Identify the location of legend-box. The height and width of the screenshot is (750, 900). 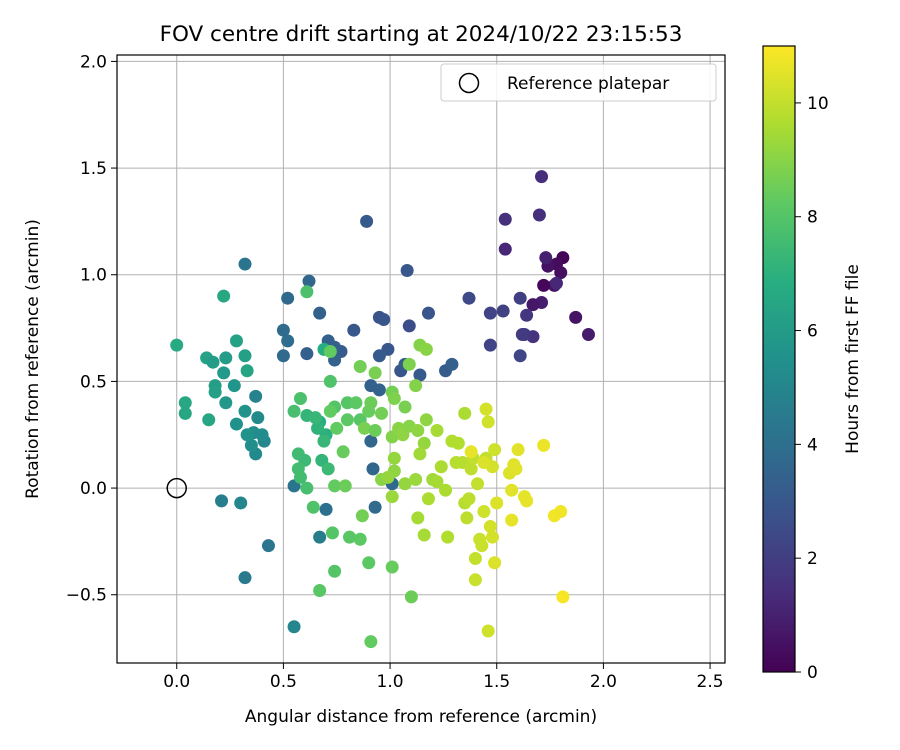
(578, 82).